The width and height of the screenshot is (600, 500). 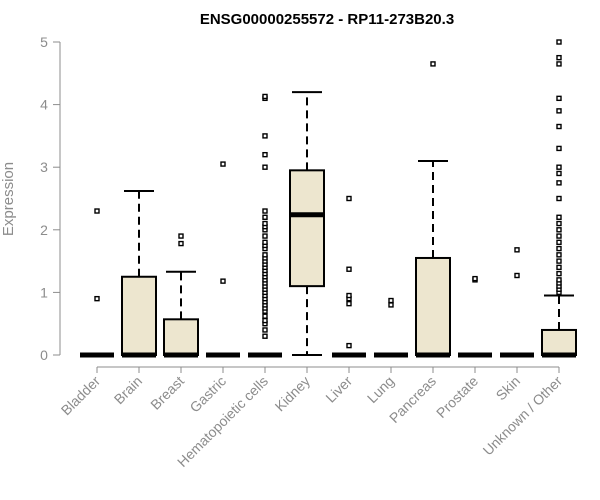 What do you see at coordinates (338, 389) in the screenshot?
I see `x-tick-label: Liver` at bounding box center [338, 389].